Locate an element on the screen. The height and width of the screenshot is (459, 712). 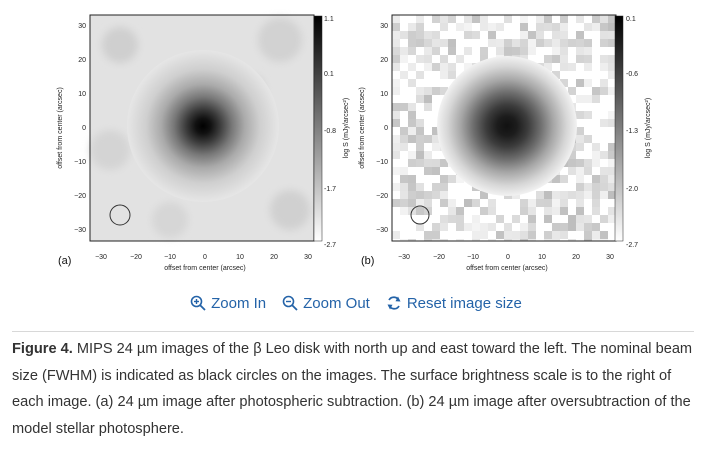
reset-image-size-button: Reset image size is located at coordinates (454, 303).